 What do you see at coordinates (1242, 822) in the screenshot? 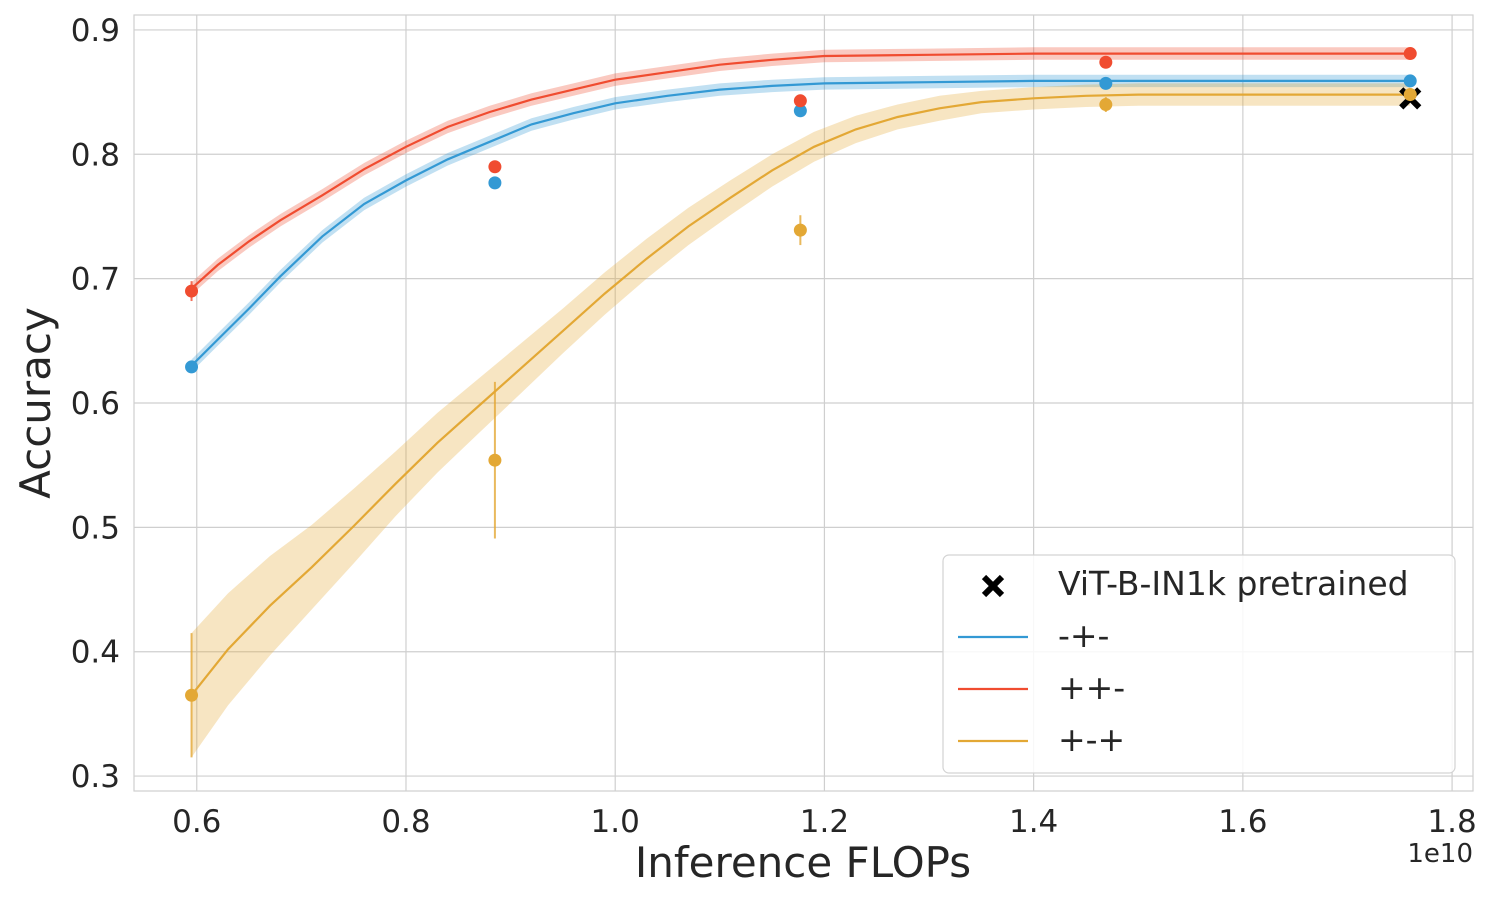
I see `x-tick-label: 1.6` at bounding box center [1242, 822].